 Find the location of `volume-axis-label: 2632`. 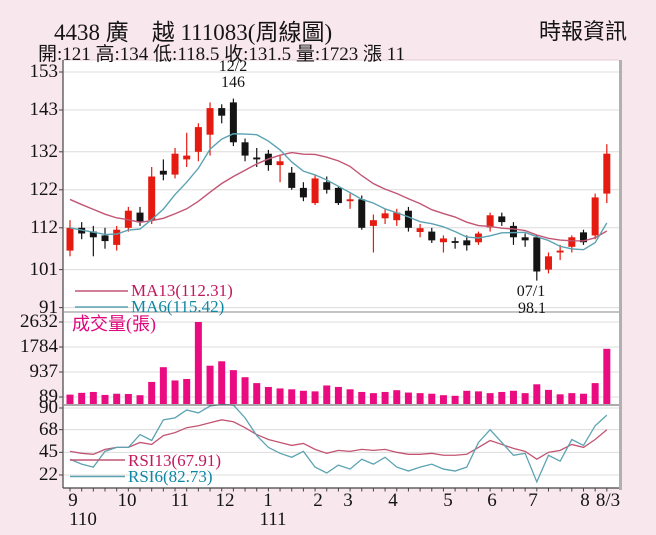

volume-axis-label: 2632 is located at coordinates (39, 321).